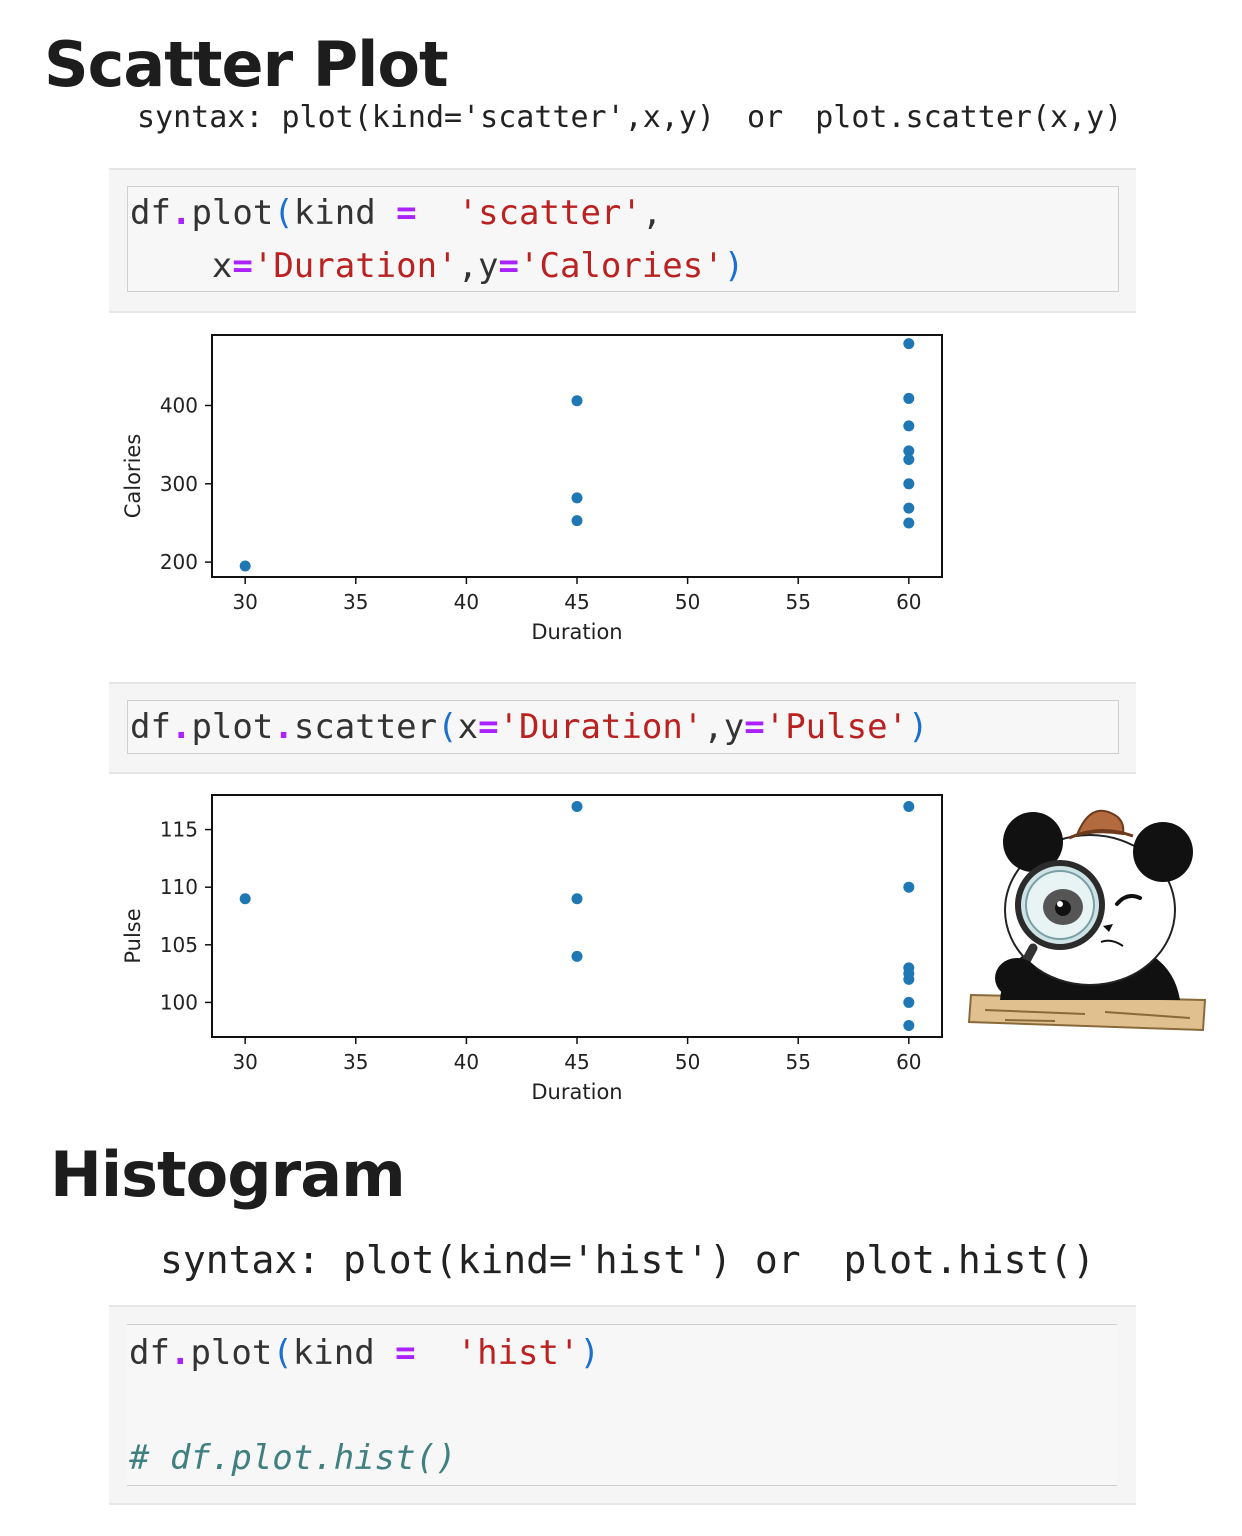  I want to click on chart1-plot-frame, so click(577, 456).